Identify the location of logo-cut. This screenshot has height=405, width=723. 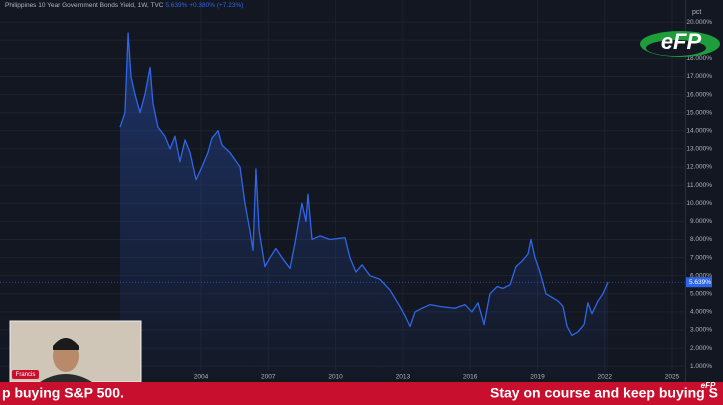
(676, 48).